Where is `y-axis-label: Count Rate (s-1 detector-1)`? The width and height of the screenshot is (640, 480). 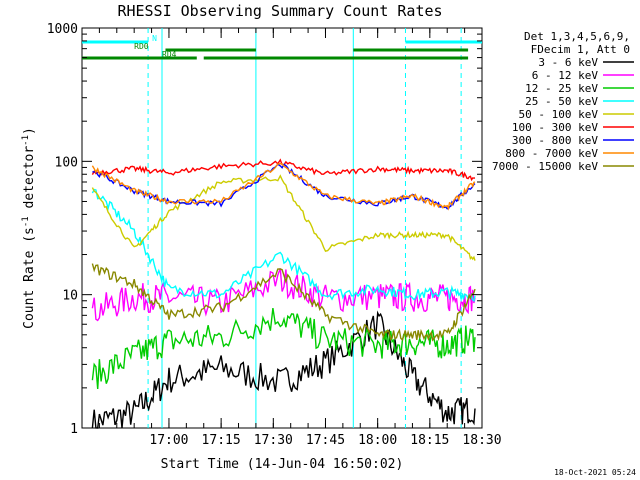
y-axis-label: Count Rate (s-1 detector-1) is located at coordinates (29, 228).